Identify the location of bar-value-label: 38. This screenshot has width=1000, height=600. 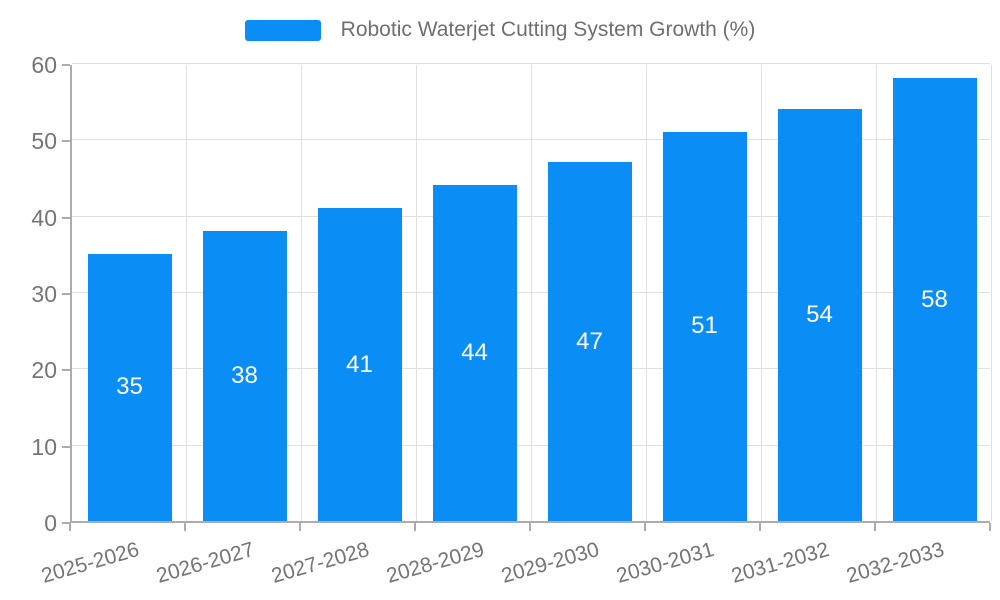
(244, 375).